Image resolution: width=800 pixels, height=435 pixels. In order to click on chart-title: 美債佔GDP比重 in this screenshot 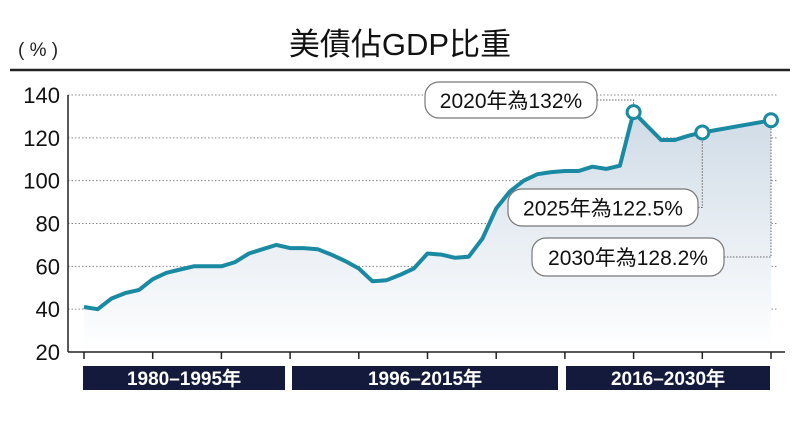, I will do `click(400, 44)`.